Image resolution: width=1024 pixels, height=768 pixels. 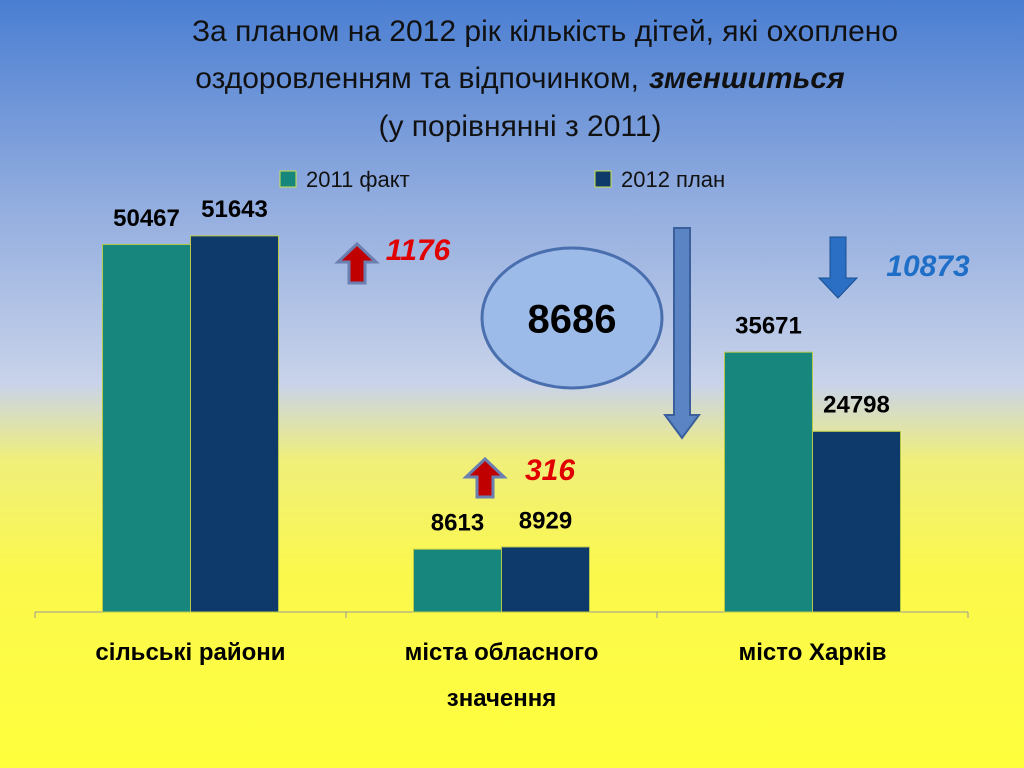 What do you see at coordinates (768, 326) in the screenshot?
I see `data-label: 35671` at bounding box center [768, 326].